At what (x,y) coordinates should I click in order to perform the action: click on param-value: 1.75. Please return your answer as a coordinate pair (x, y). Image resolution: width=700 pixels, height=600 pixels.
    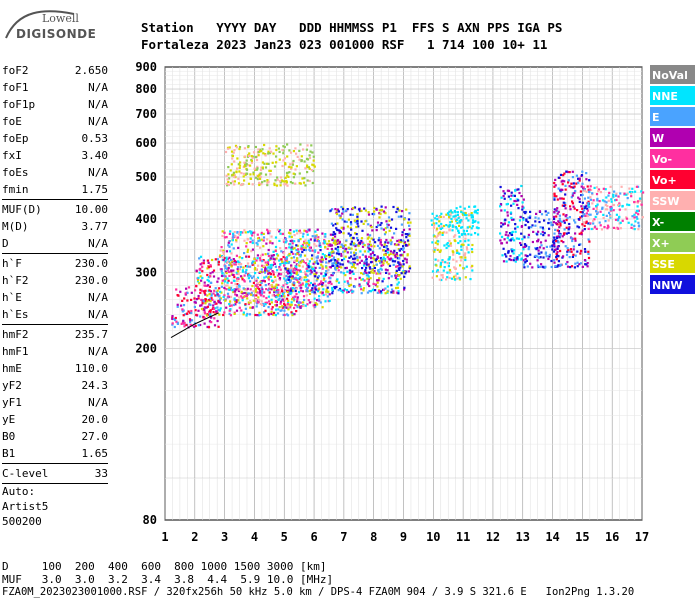
    Looking at the image, I should click on (95, 189).